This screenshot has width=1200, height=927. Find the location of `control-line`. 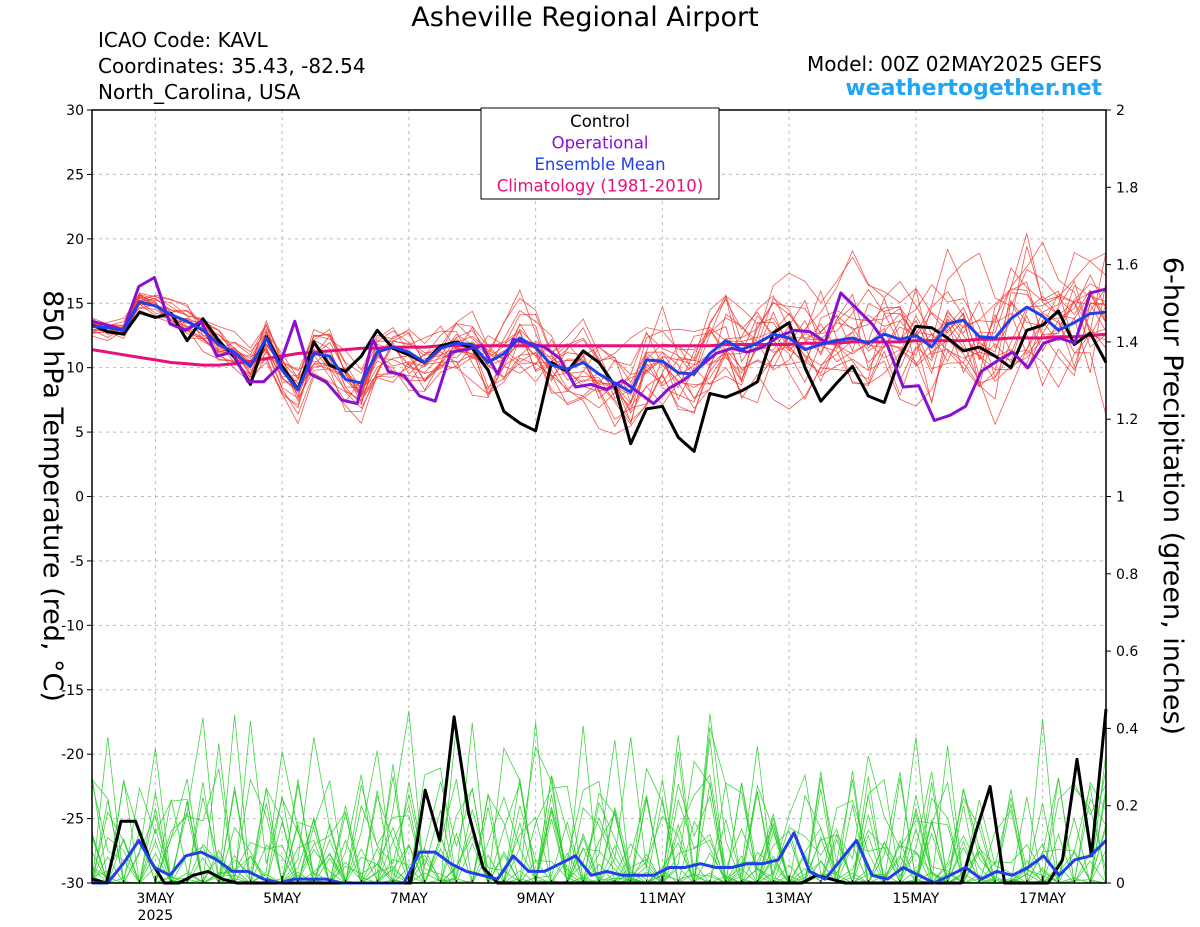

control-line is located at coordinates (599, 381).